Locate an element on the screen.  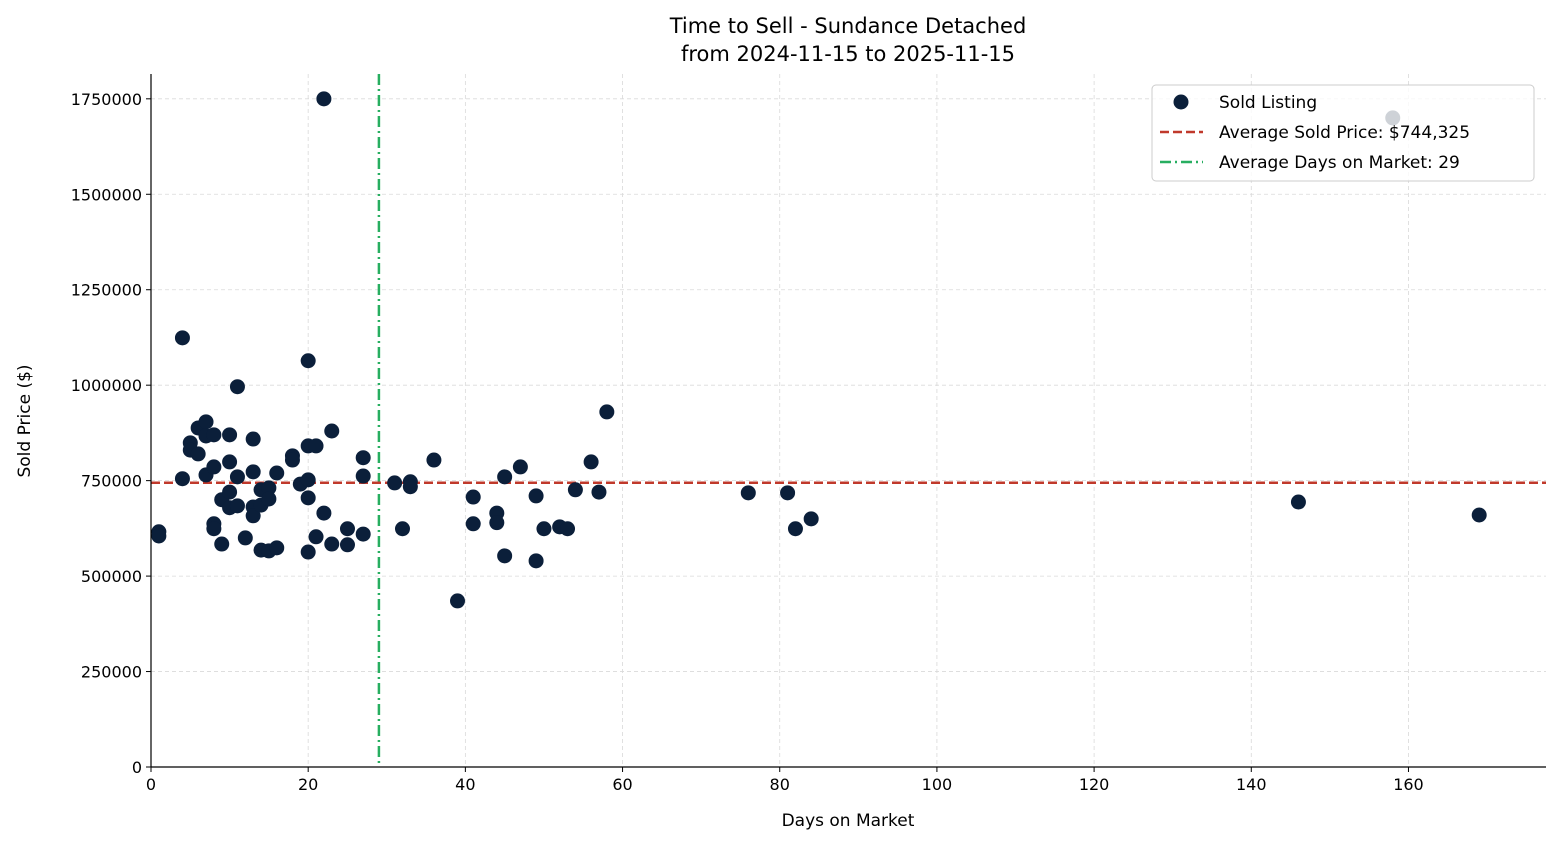
y-tick-label: 500000 is located at coordinates (111, 576).